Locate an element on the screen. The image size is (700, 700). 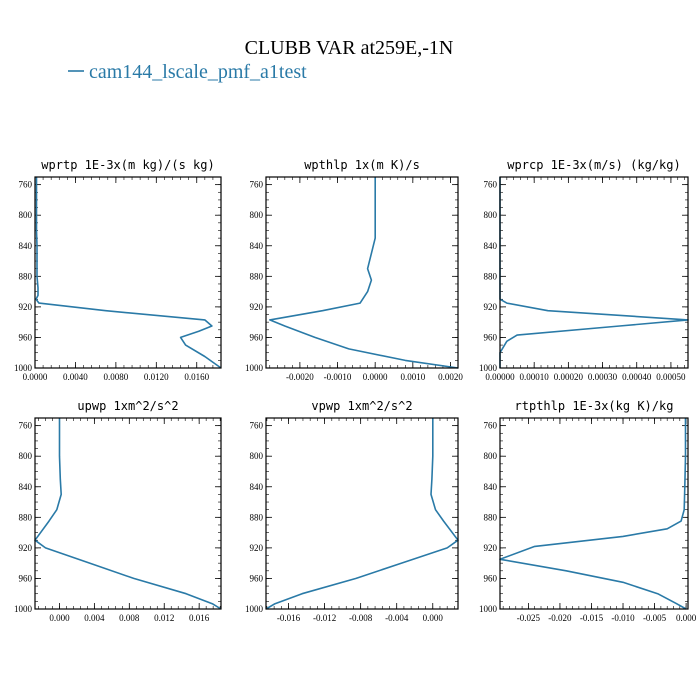
x-tick-label: -0.010 is located at coordinates (623, 618).